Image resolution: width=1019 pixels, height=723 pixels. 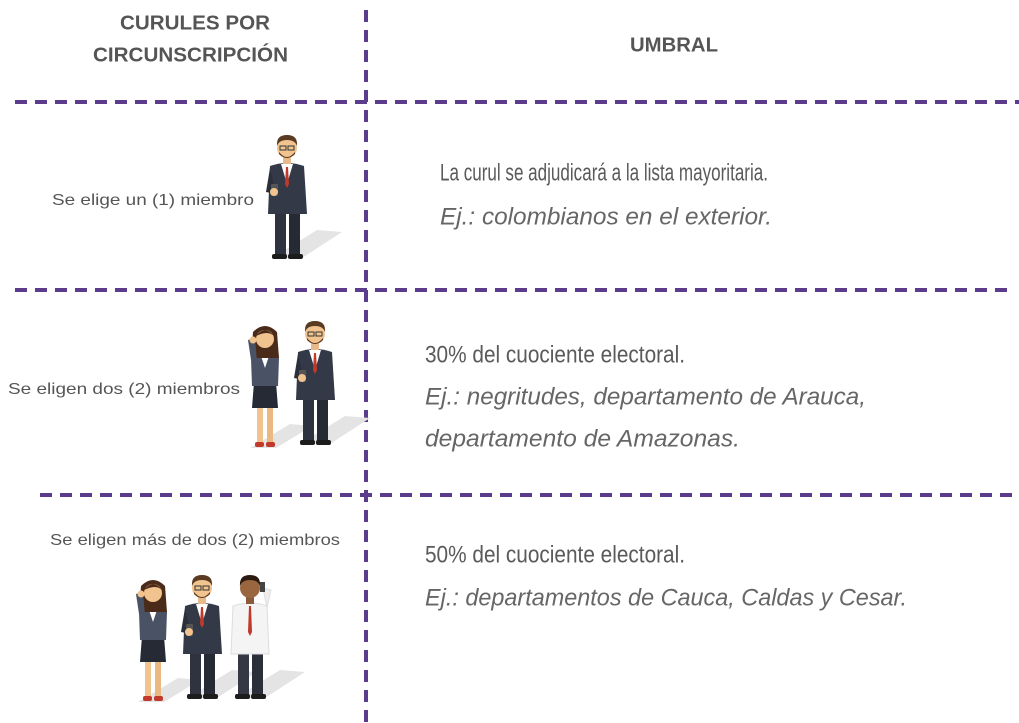 I want to click on example-text: Ej.: colombianos en el exterior., so click(x=606, y=216).